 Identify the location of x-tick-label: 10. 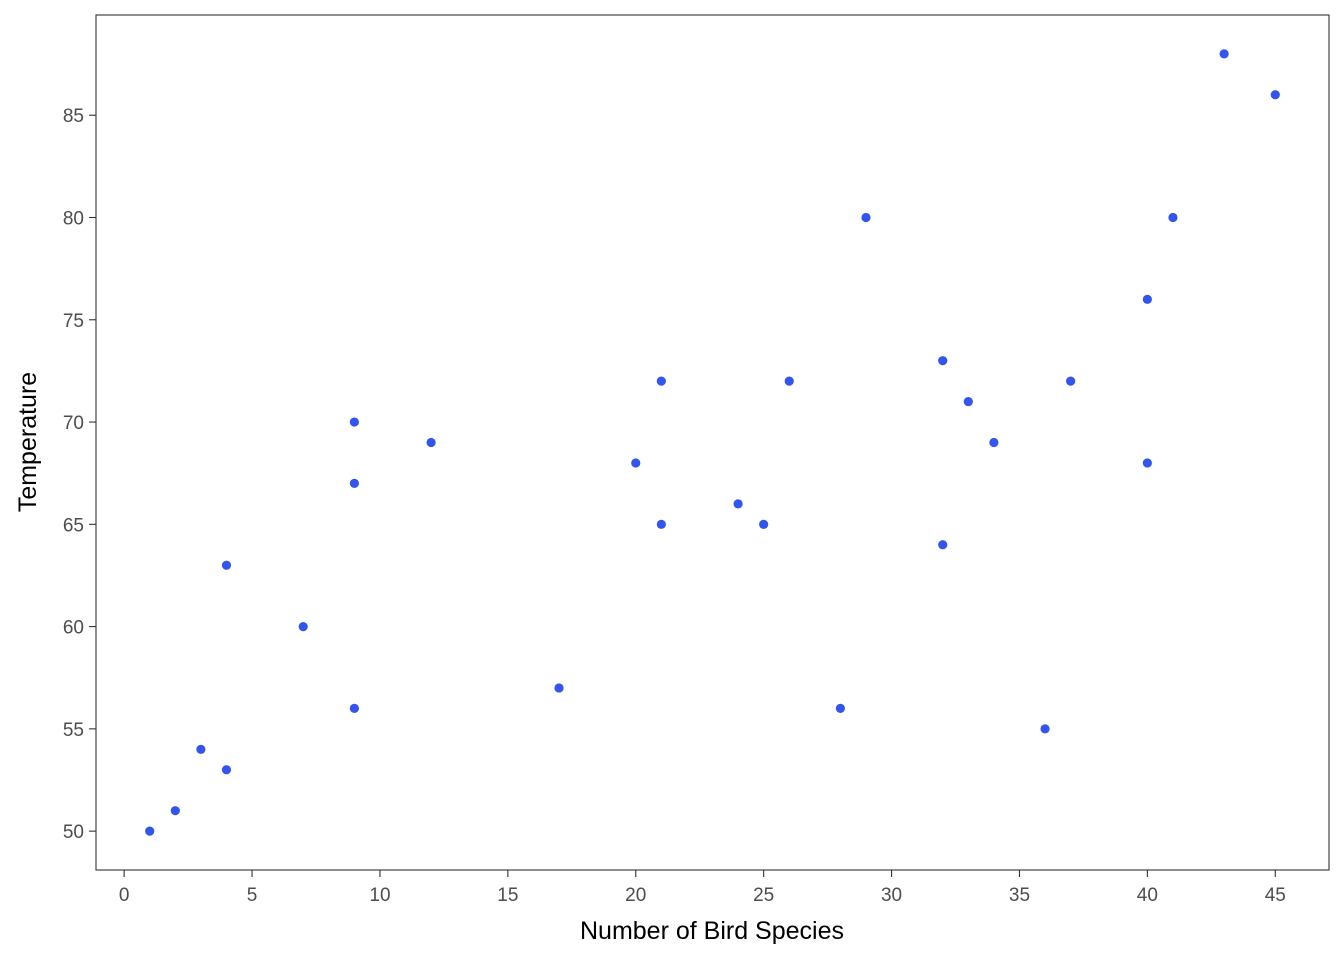
(379, 895).